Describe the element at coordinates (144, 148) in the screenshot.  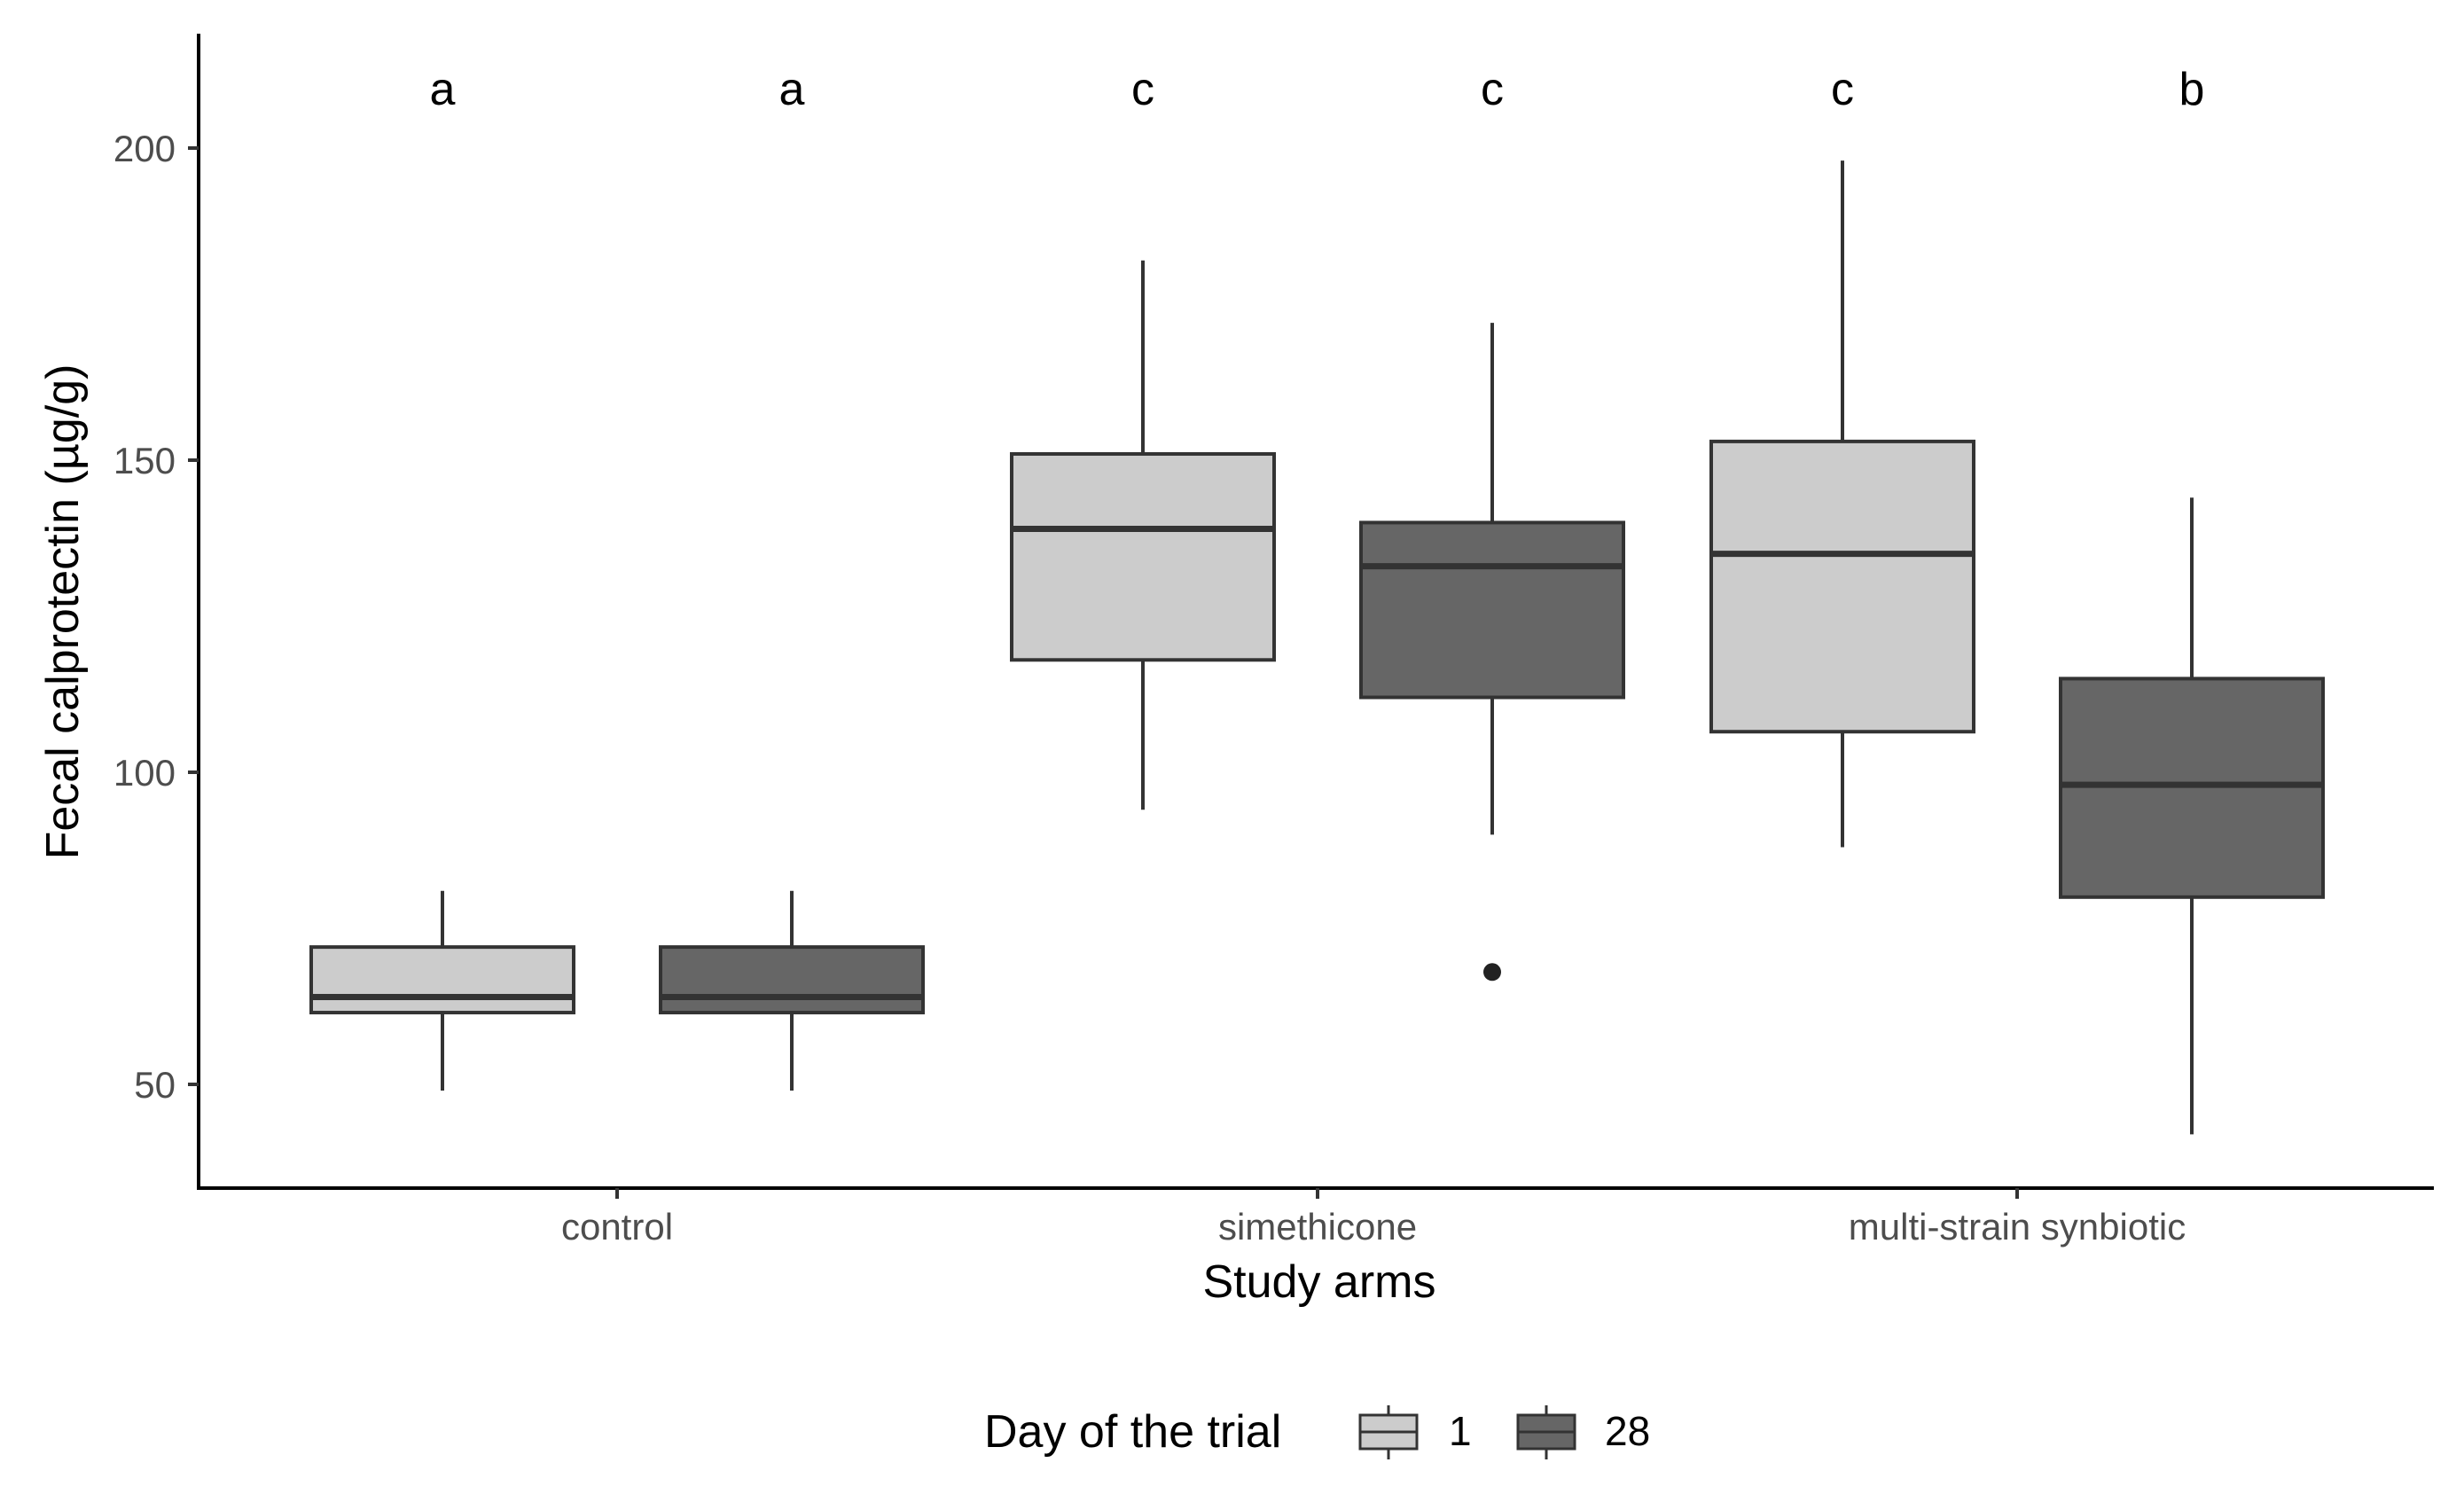
I see `y-tick-label: 200` at that location.